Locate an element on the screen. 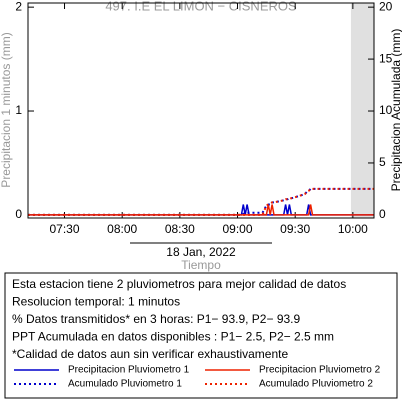  x-tick-label: 10:00 is located at coordinates (353, 229).